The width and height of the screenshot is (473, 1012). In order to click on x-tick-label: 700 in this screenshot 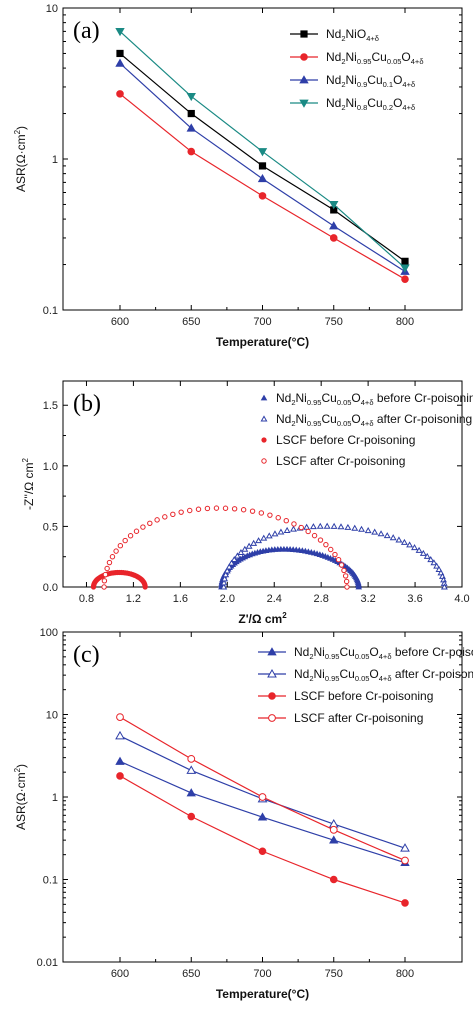, I will do `click(262, 974)`.